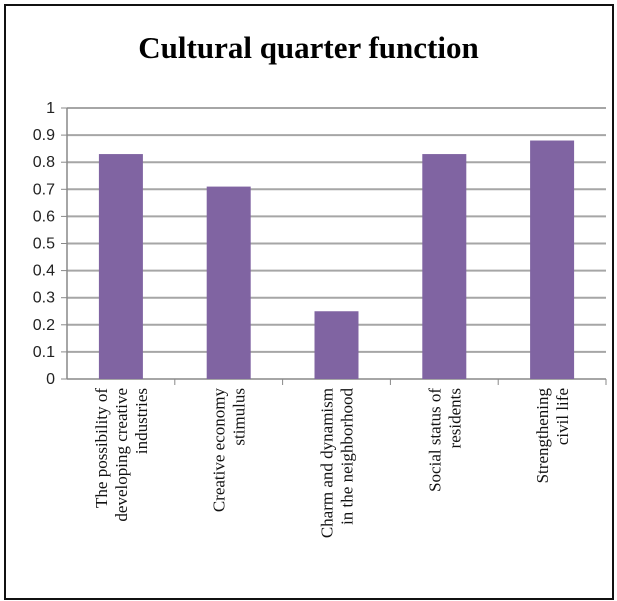 This screenshot has height=601, width=617. What do you see at coordinates (308, 47) in the screenshot?
I see `chart-title: Cultural quarter function` at bounding box center [308, 47].